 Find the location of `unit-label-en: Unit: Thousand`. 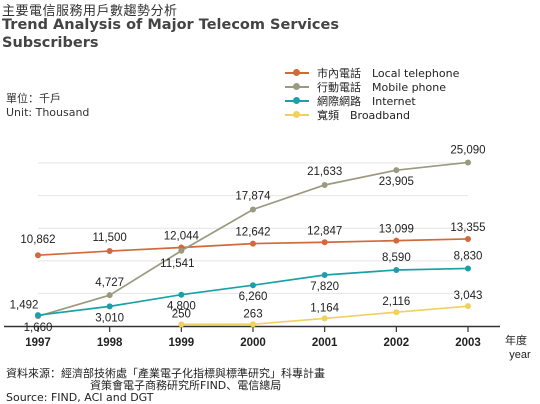

unit-label-en: Unit: Thousand is located at coordinates (48, 112).